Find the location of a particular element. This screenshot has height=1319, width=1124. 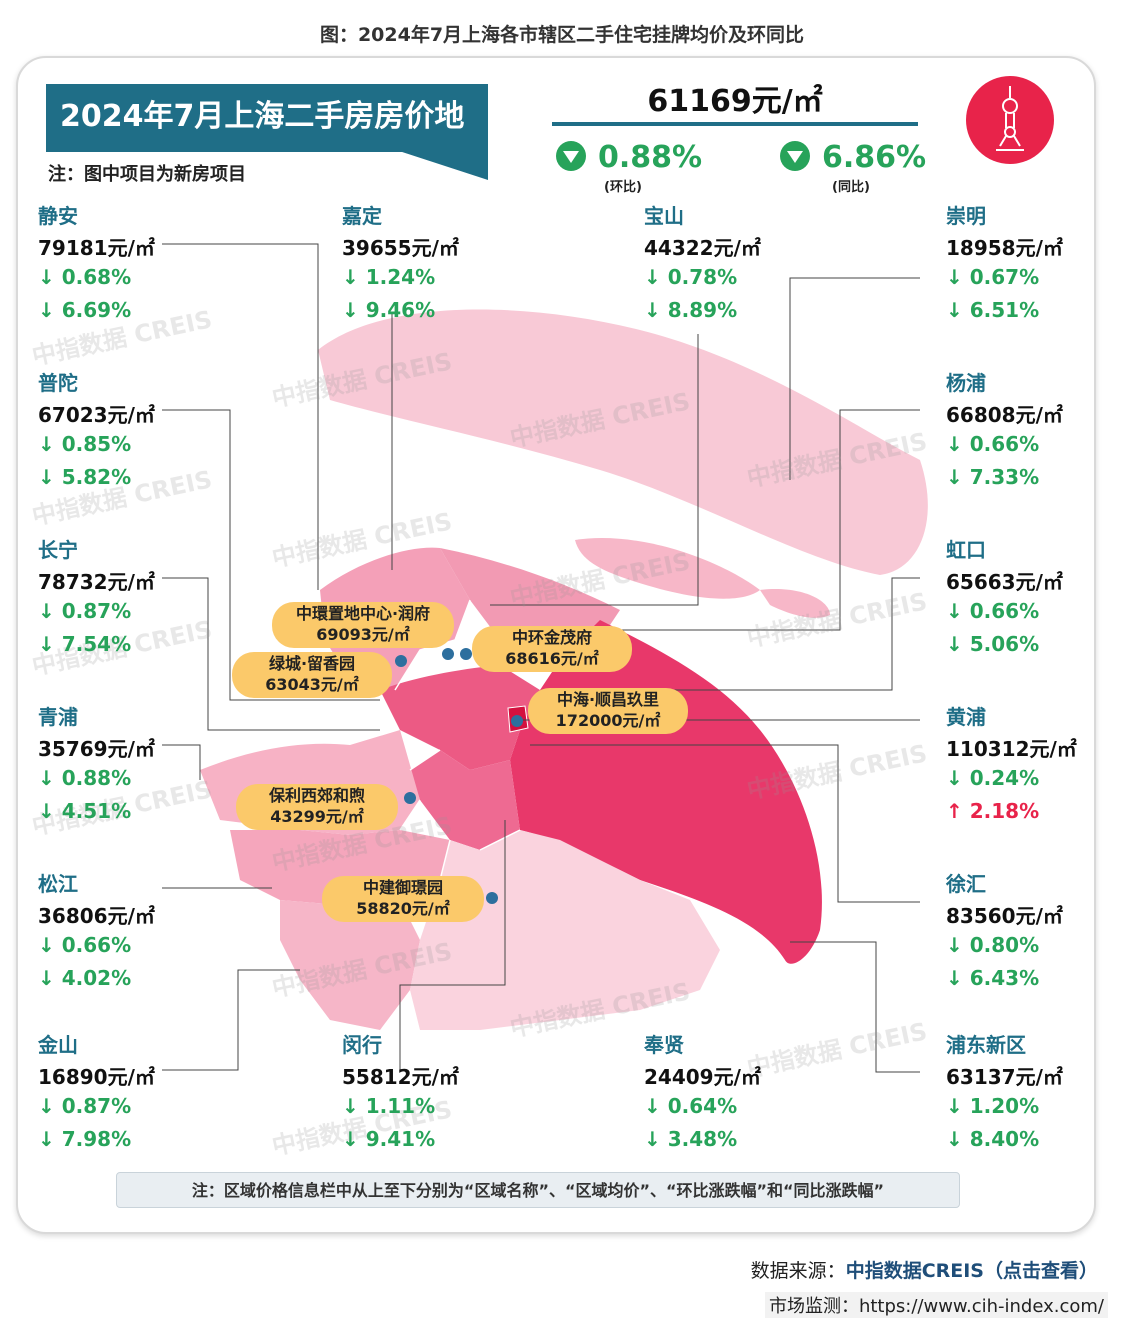

data-source: 数据来源：中指数据CREIS（点击查看） is located at coordinates (924, 1269).